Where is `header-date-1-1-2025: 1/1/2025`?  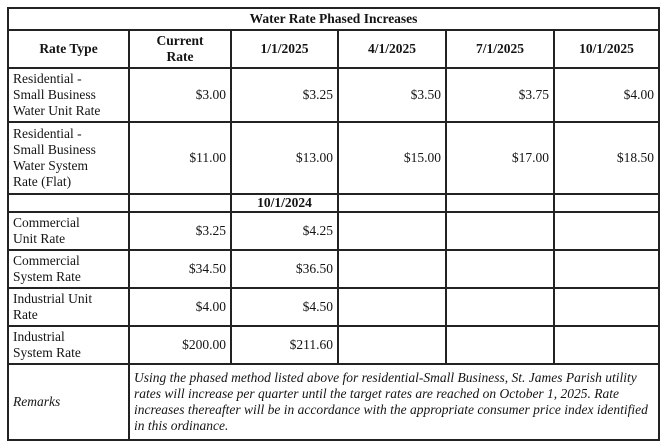
header-date-1-1-2025: 1/1/2025 is located at coordinates (284, 49).